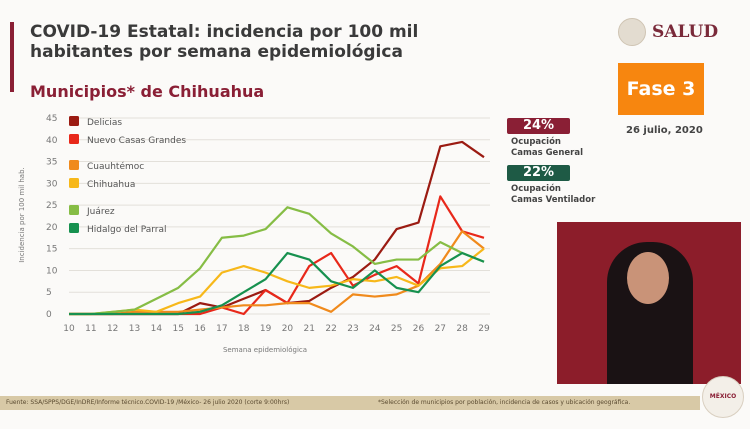 The height and width of the screenshot is (429, 750). Describe the element at coordinates (396, 329) in the screenshot. I see `x-tick-label: 25` at that location.